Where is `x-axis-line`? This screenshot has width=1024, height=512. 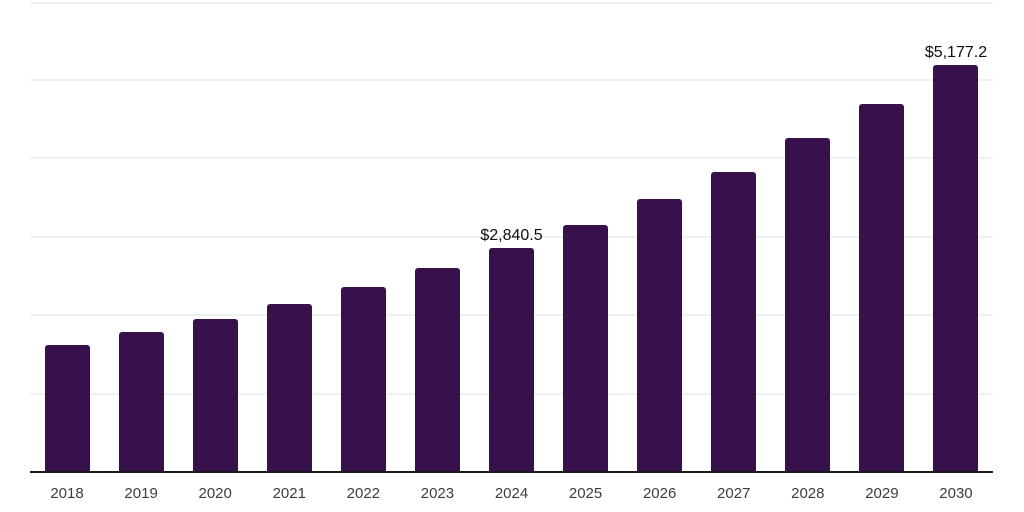 x-axis-line is located at coordinates (511, 472).